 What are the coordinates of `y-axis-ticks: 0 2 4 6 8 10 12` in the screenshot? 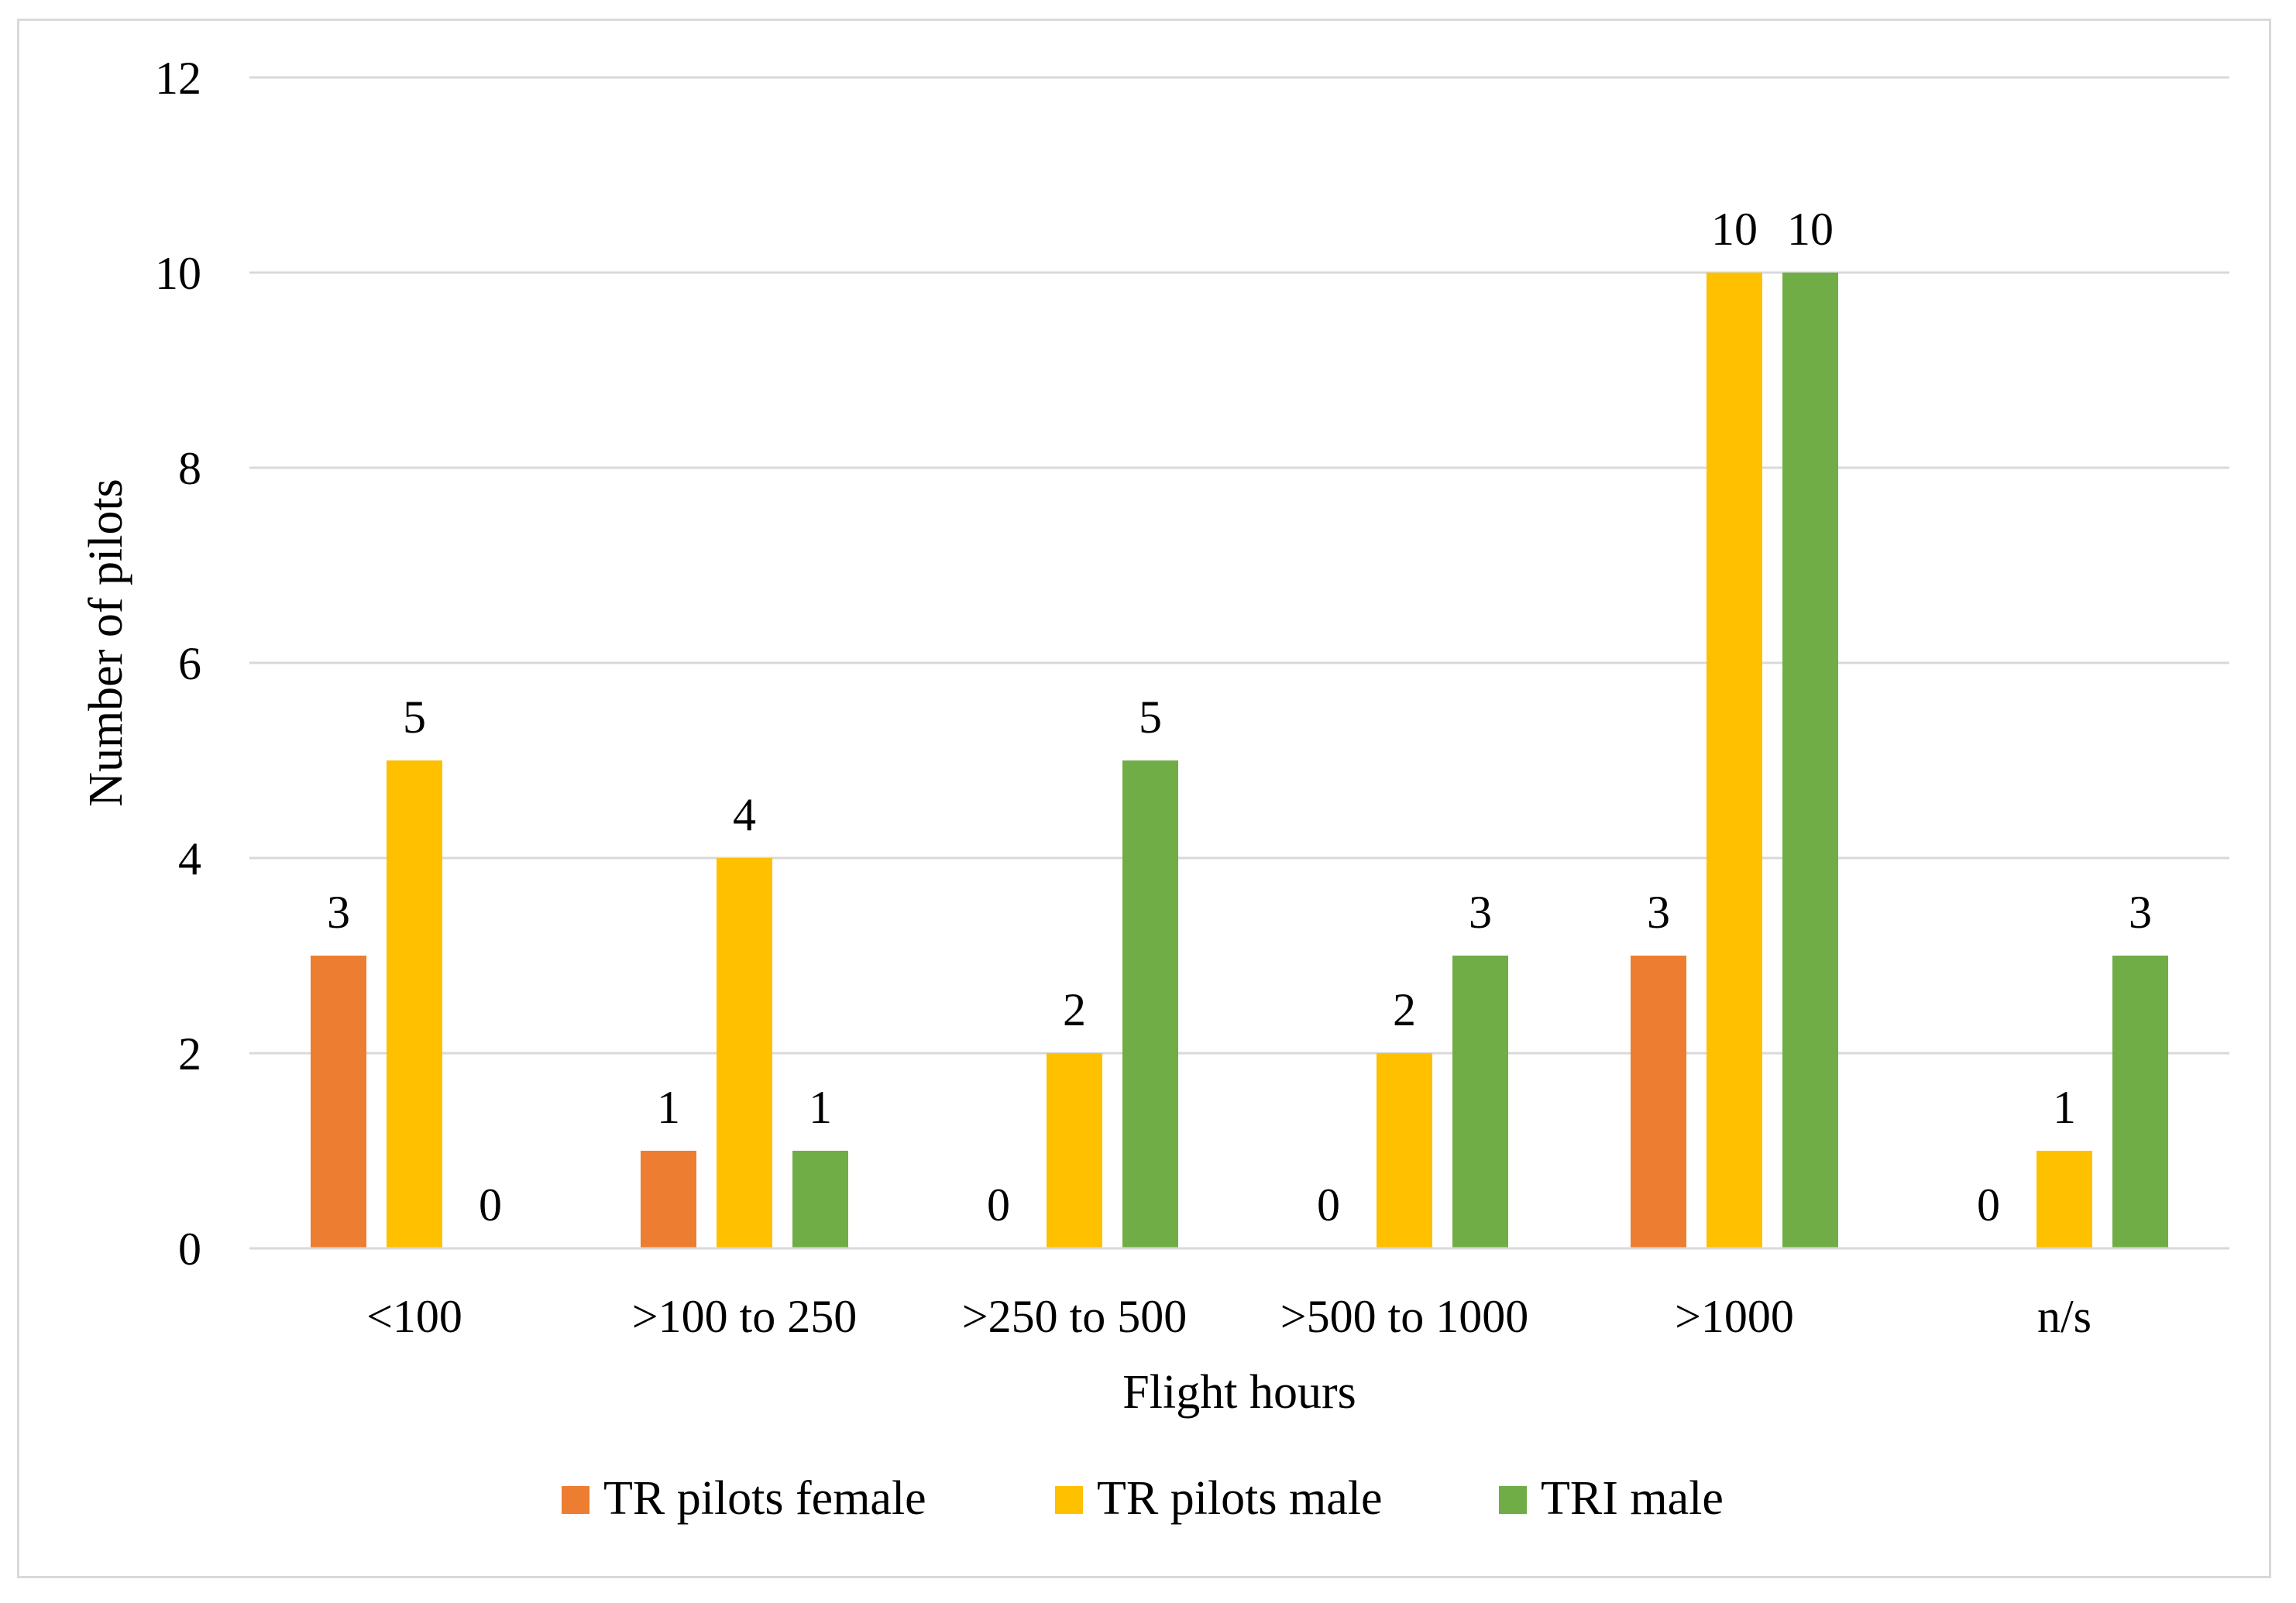 It's located at (178, 664).